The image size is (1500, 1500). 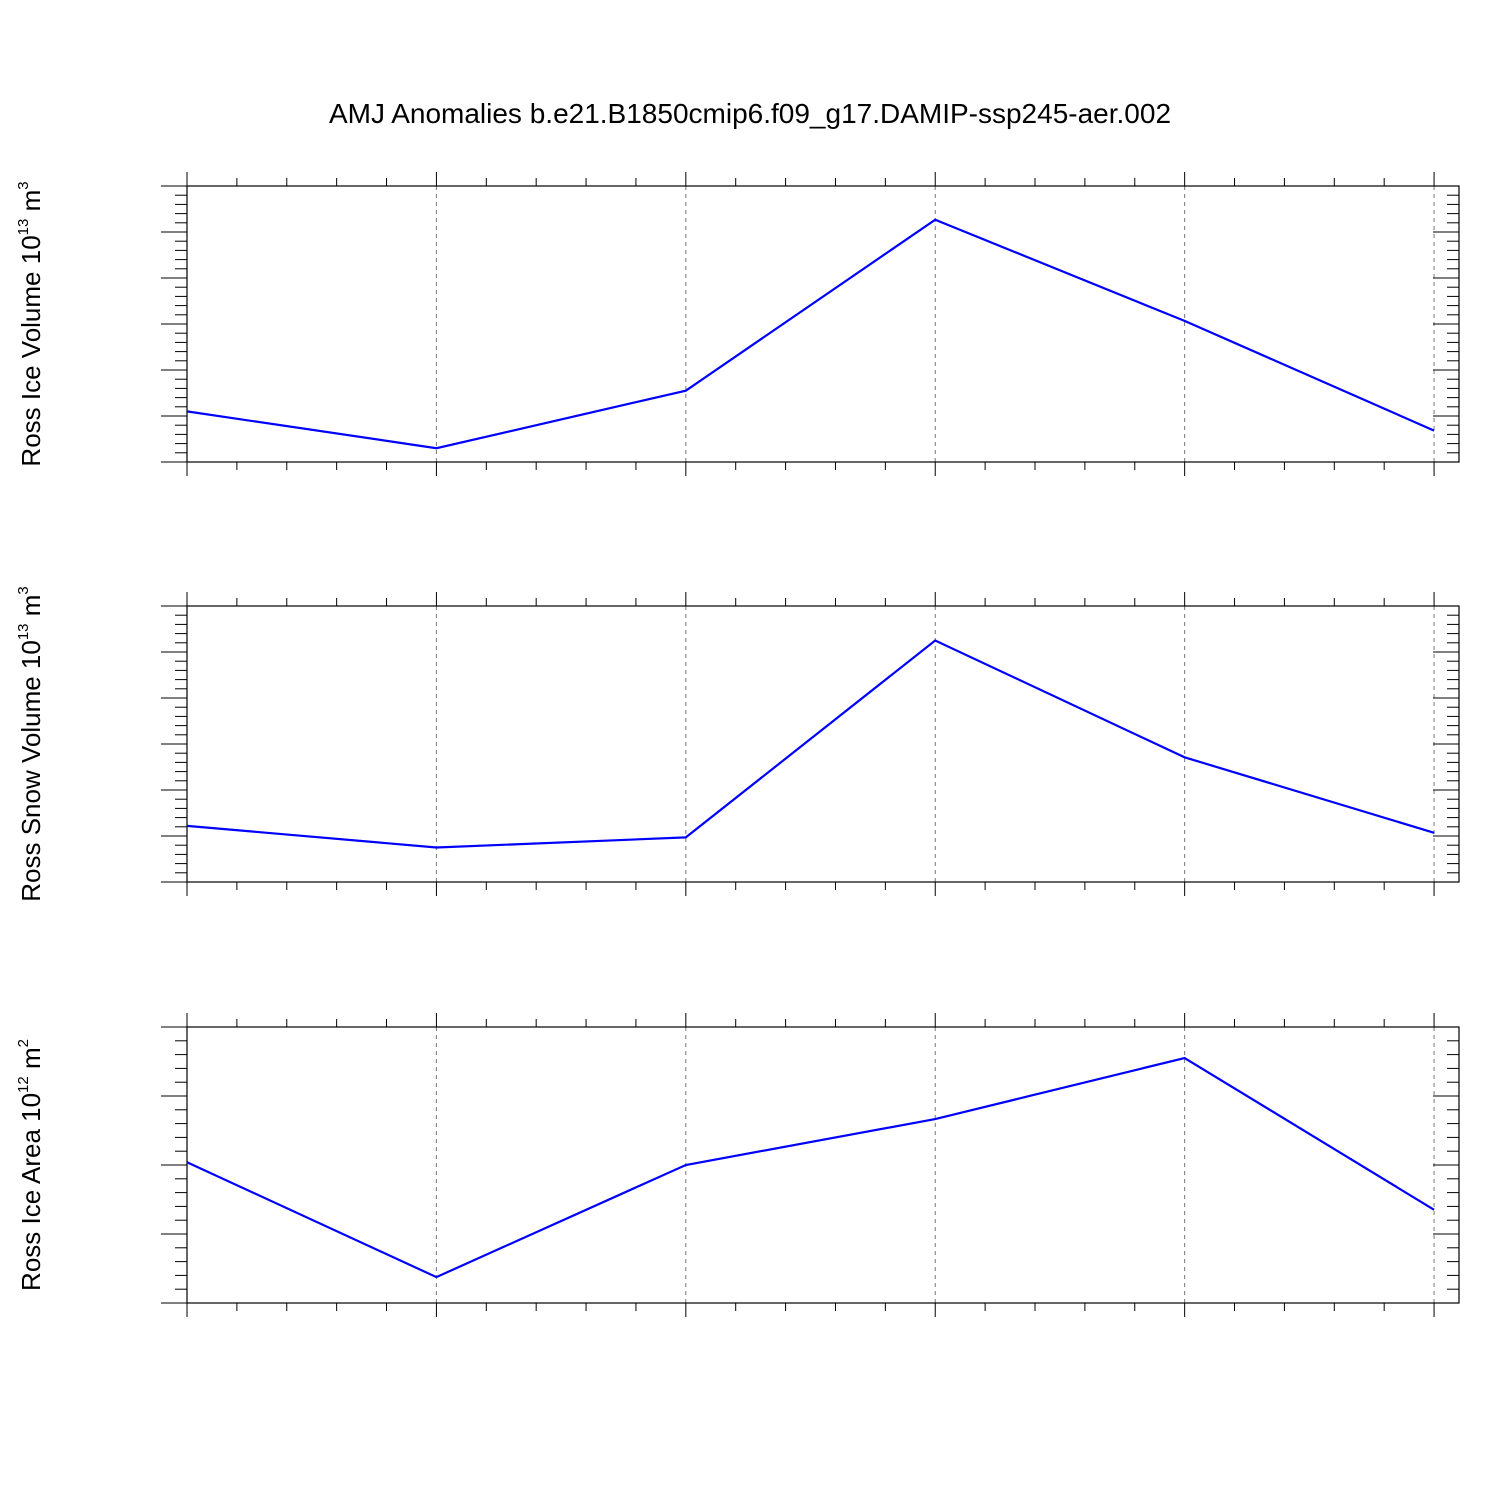 I want to click on y-axis-label: Ross Snow Volume 1013 m3, so click(x=30, y=744).